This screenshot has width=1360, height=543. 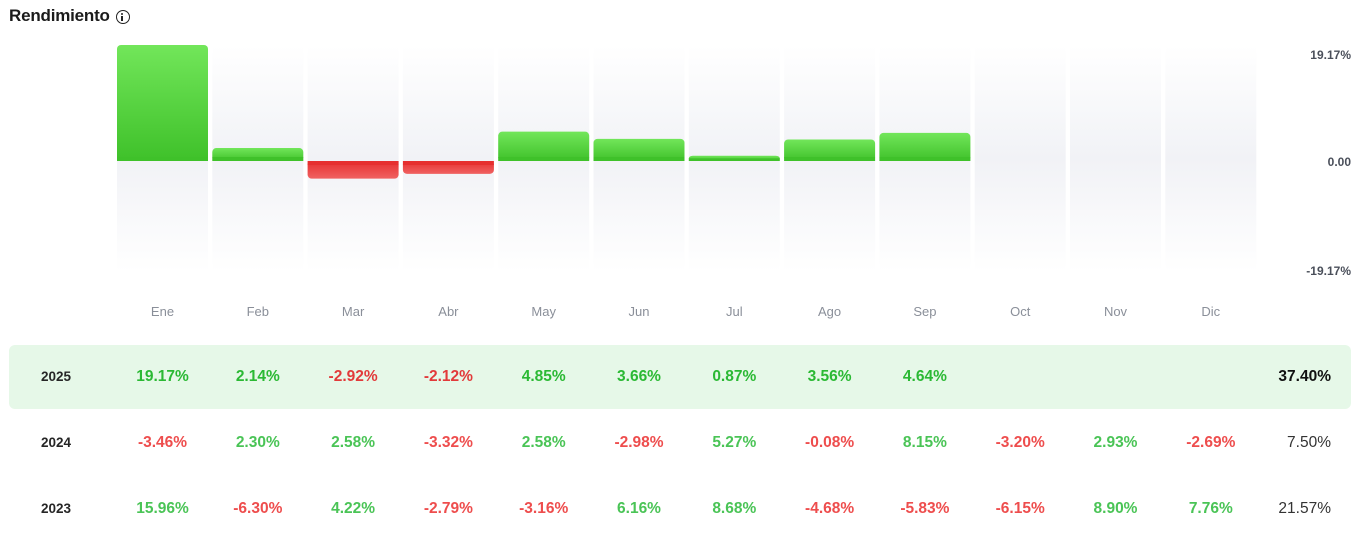 What do you see at coordinates (258, 159) in the screenshot?
I see `bar-base-feb` at bounding box center [258, 159].